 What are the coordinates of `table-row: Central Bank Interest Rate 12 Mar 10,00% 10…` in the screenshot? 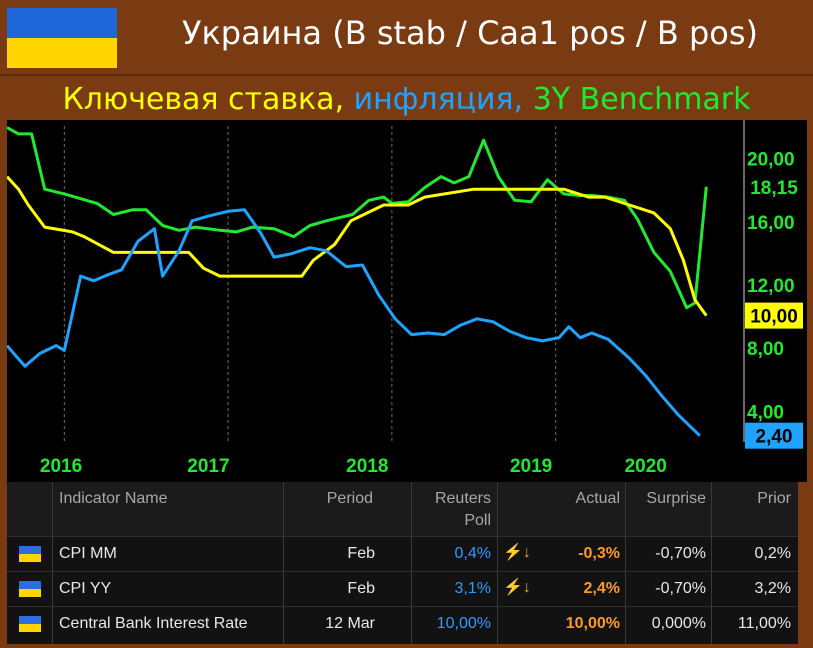 It's located at (402, 624).